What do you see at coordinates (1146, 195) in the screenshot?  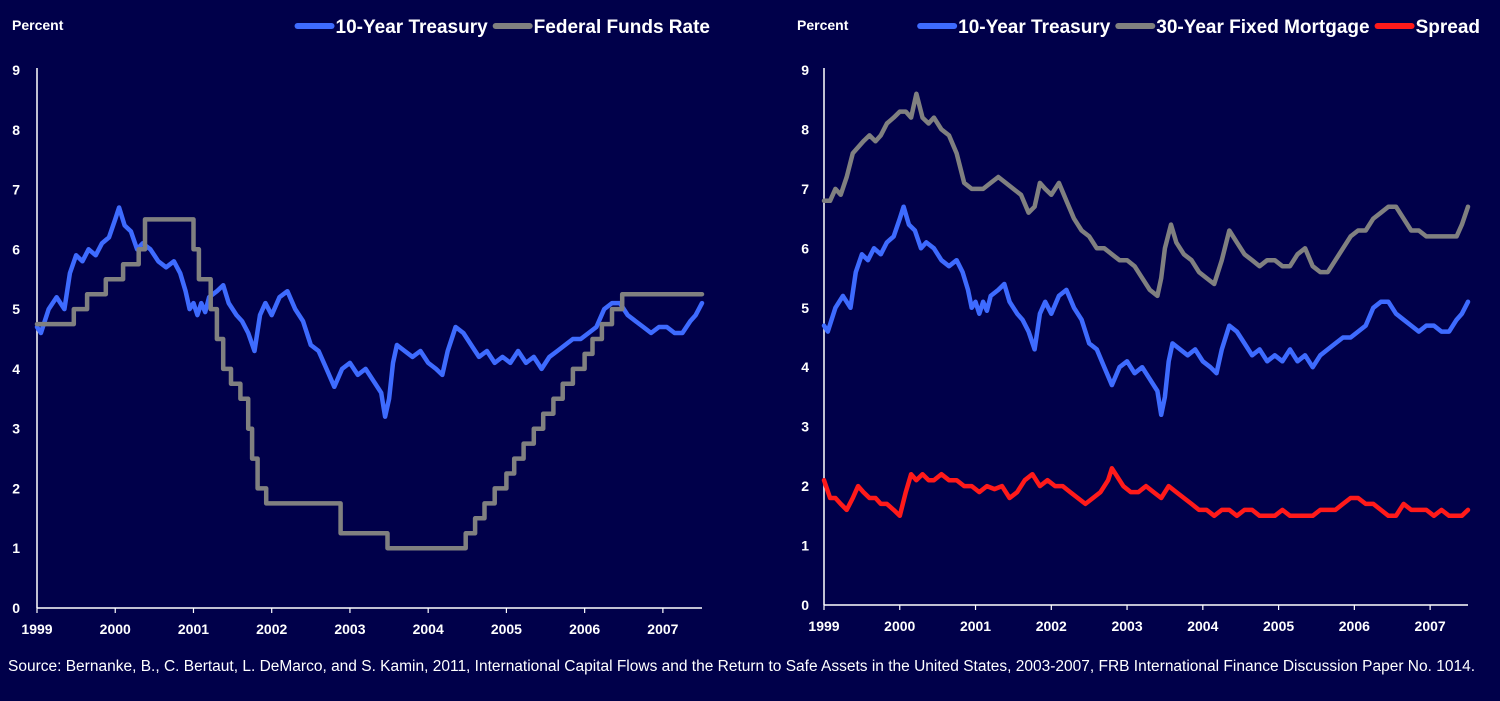 I see `series-line-30-year-fixed-mortgage` at bounding box center [1146, 195].